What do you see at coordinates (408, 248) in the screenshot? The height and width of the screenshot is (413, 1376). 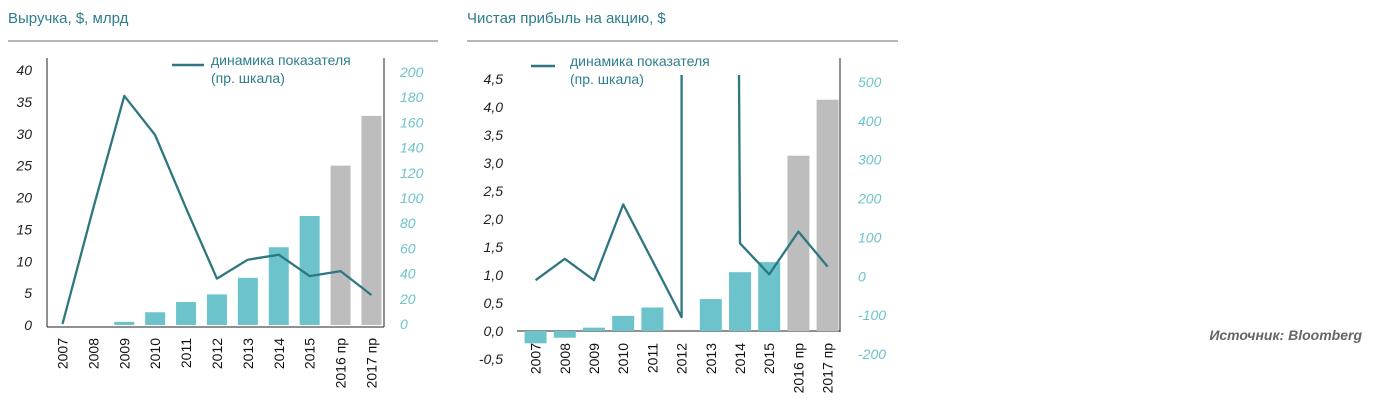 I see `revenue-right-tick: 60` at bounding box center [408, 248].